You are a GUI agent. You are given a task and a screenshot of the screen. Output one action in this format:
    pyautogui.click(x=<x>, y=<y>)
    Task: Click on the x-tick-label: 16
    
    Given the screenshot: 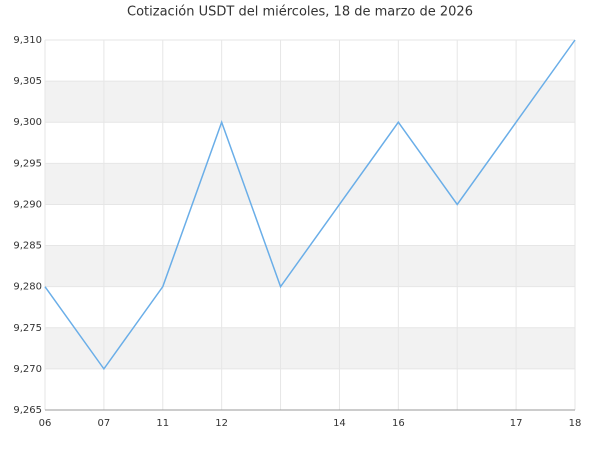 What is the action you would take?
    pyautogui.click(x=398, y=423)
    